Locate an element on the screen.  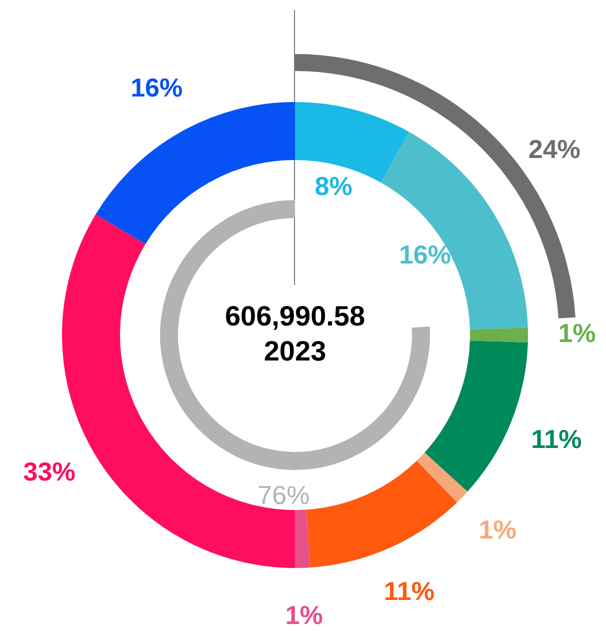
data-label: 33% is located at coordinates (49, 471).